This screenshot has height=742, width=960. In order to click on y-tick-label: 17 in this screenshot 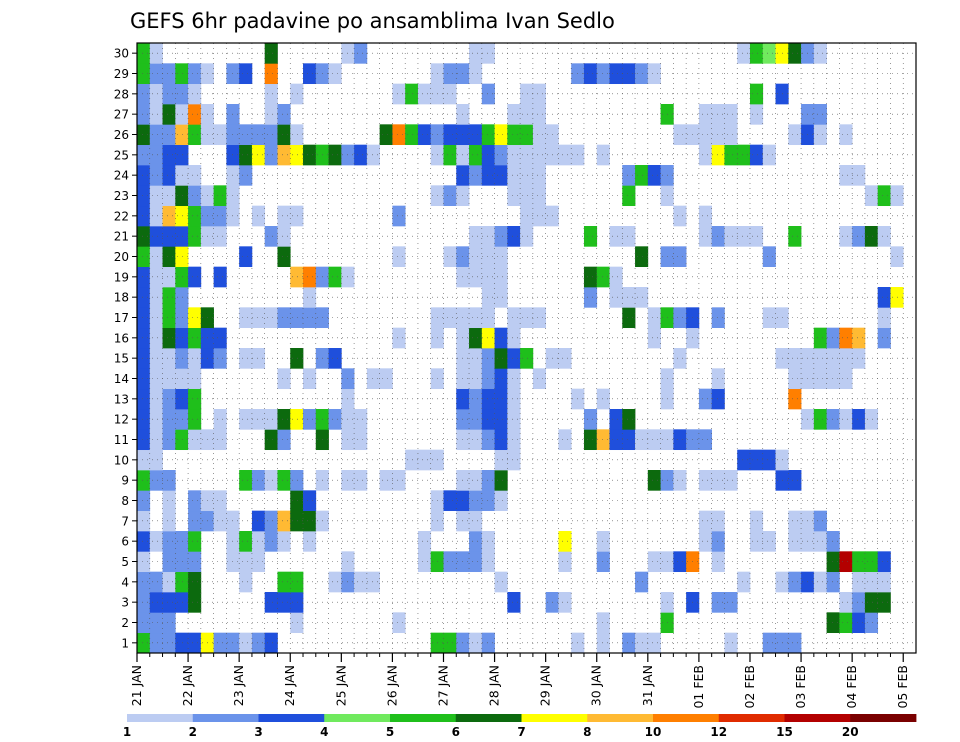, I will do `click(121, 318)`.